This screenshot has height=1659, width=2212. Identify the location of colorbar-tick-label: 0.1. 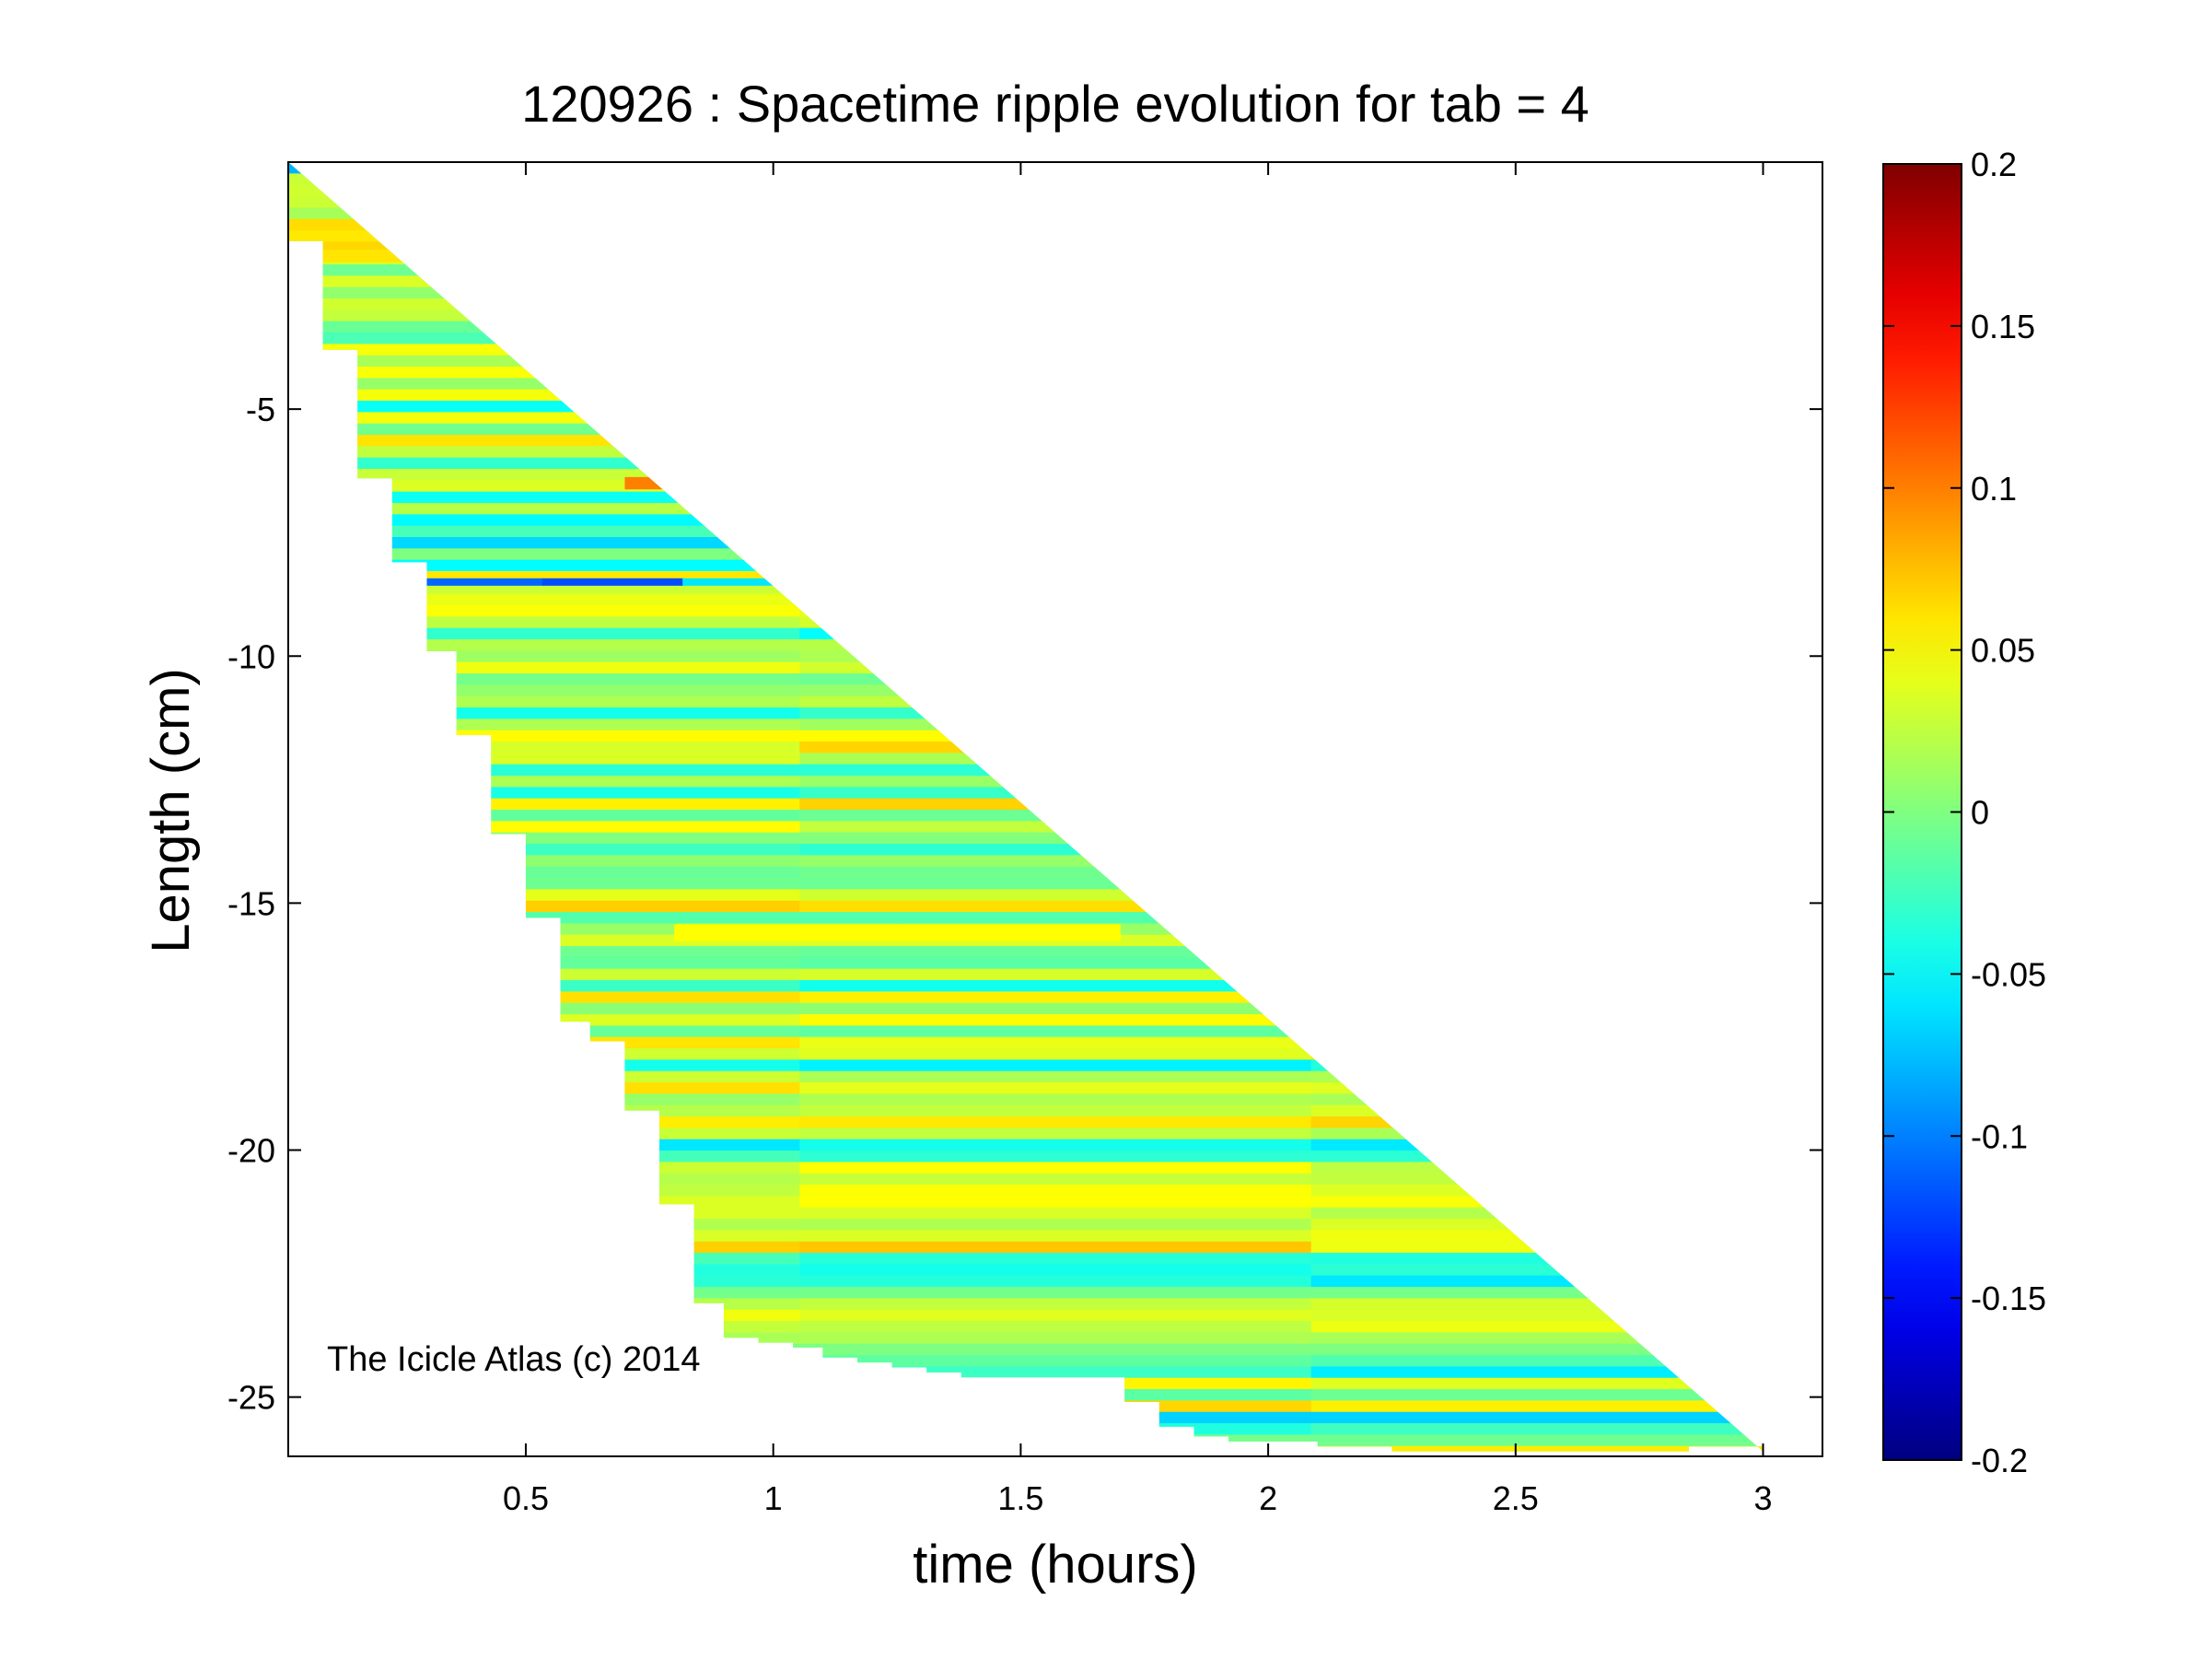
(1994, 489).